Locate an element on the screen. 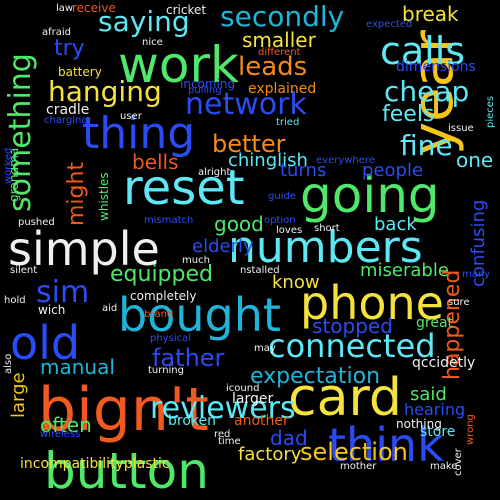 This screenshot has height=500, width=500. word: turns is located at coordinates (303, 170).